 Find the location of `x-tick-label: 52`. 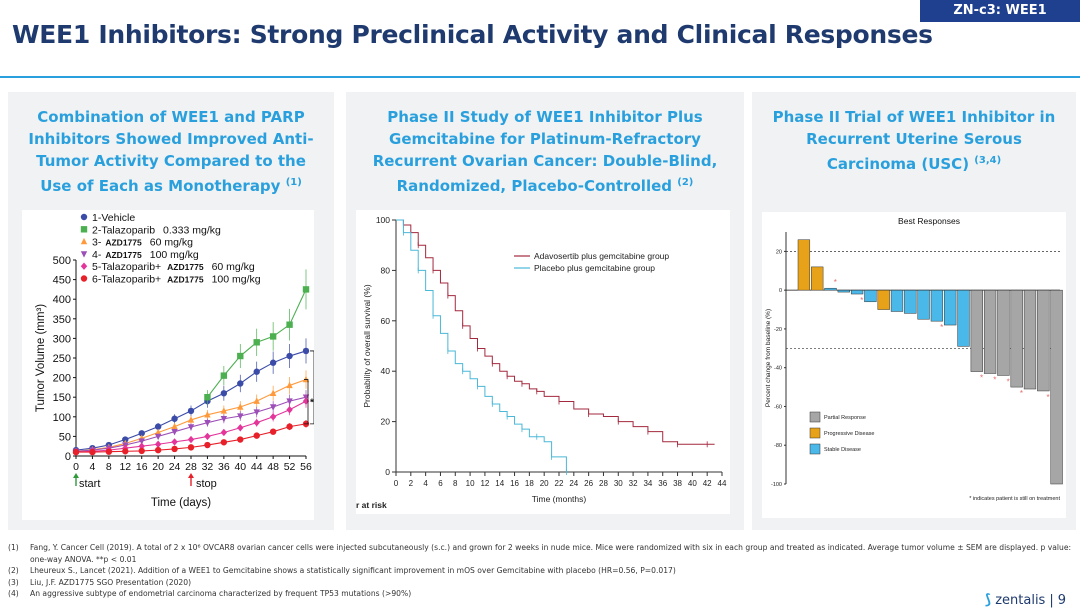

x-tick-label: 52 is located at coordinates (290, 467).